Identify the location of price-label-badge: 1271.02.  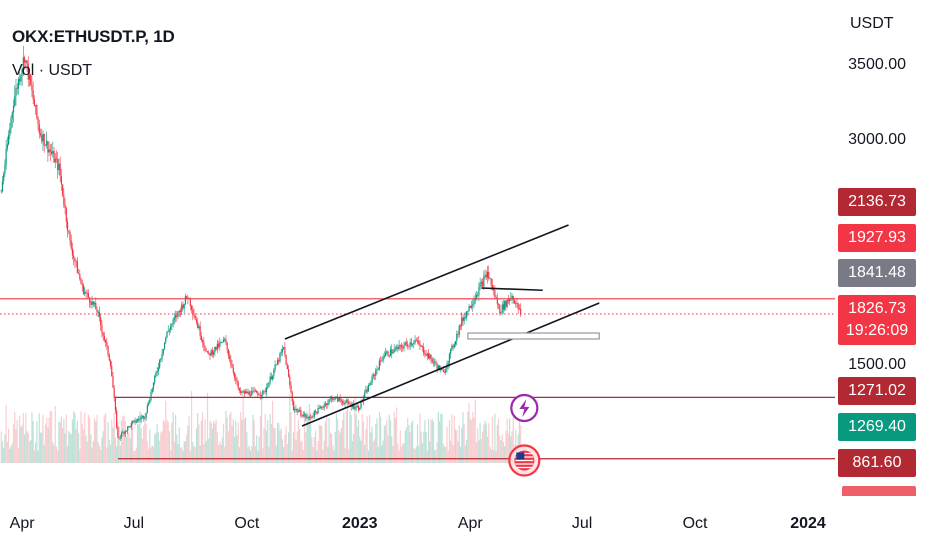
(877, 391).